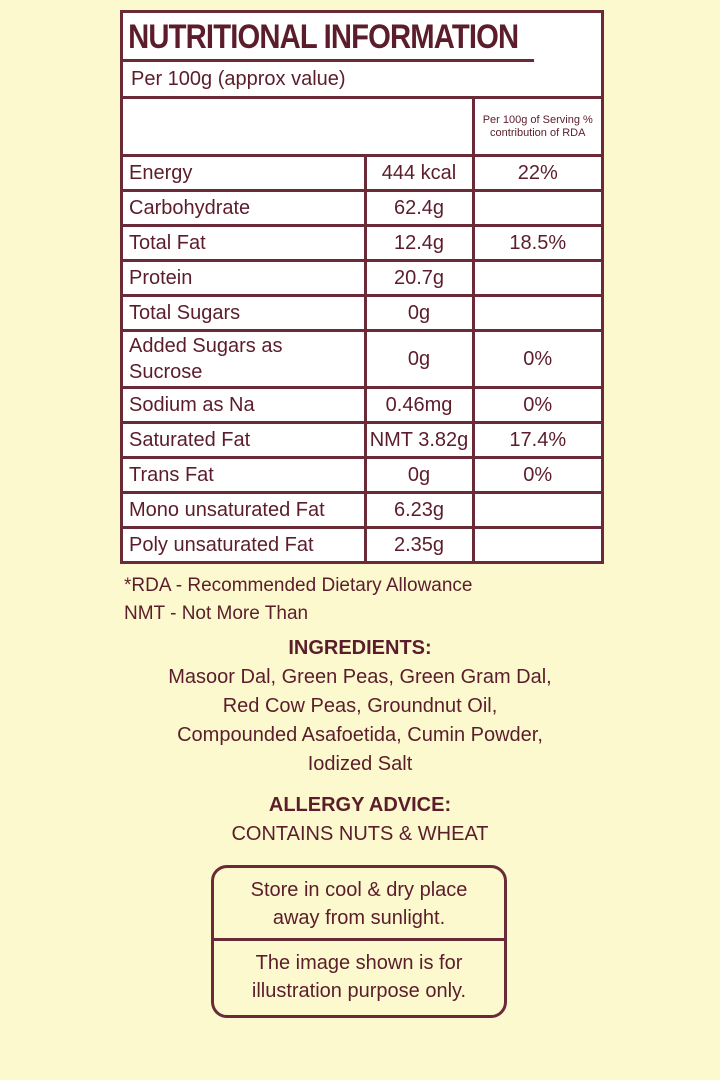 The height and width of the screenshot is (1080, 720). What do you see at coordinates (244, 242) in the screenshot?
I see `nutrient-name: Total Fat` at bounding box center [244, 242].